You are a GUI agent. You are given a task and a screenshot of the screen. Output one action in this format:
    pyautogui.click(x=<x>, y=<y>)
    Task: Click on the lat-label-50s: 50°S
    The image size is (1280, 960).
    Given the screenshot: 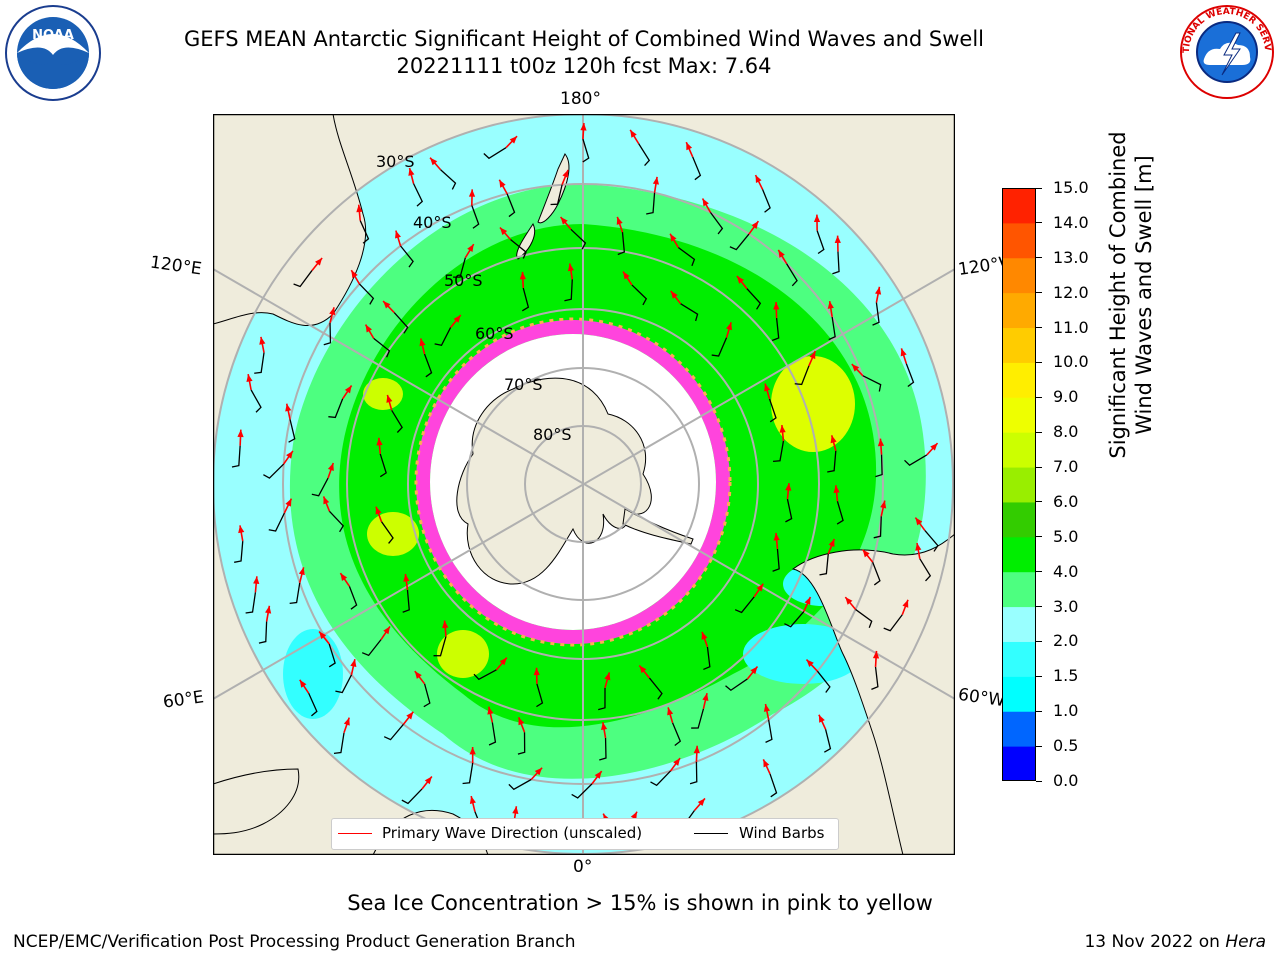 What is the action you would take?
    pyautogui.click(x=463, y=280)
    